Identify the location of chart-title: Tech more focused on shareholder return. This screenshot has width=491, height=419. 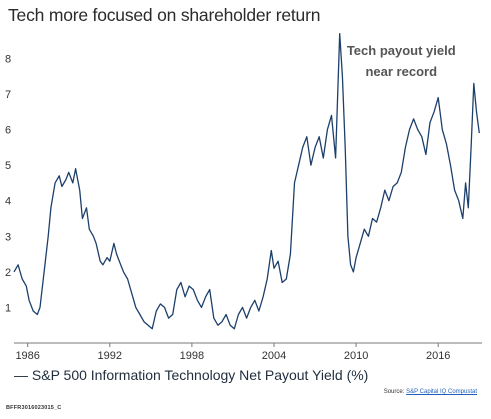
(164, 15).